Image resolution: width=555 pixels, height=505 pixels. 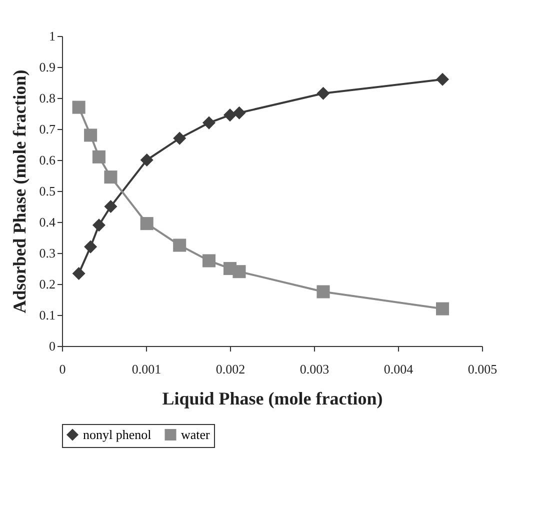 I want to click on x-tick-label: 0.003, so click(x=315, y=369).